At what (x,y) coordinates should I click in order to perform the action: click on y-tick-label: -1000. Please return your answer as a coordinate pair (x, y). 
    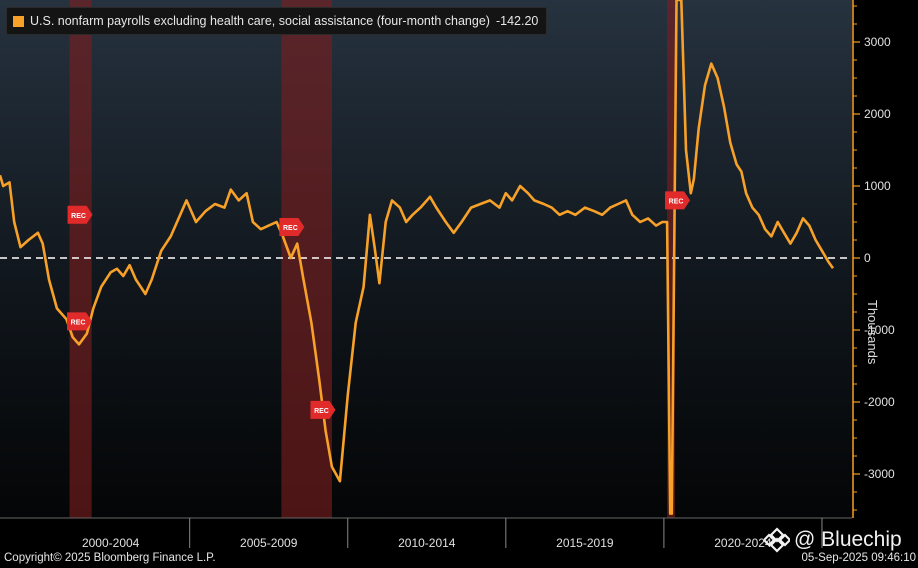
    Looking at the image, I should click on (879, 330).